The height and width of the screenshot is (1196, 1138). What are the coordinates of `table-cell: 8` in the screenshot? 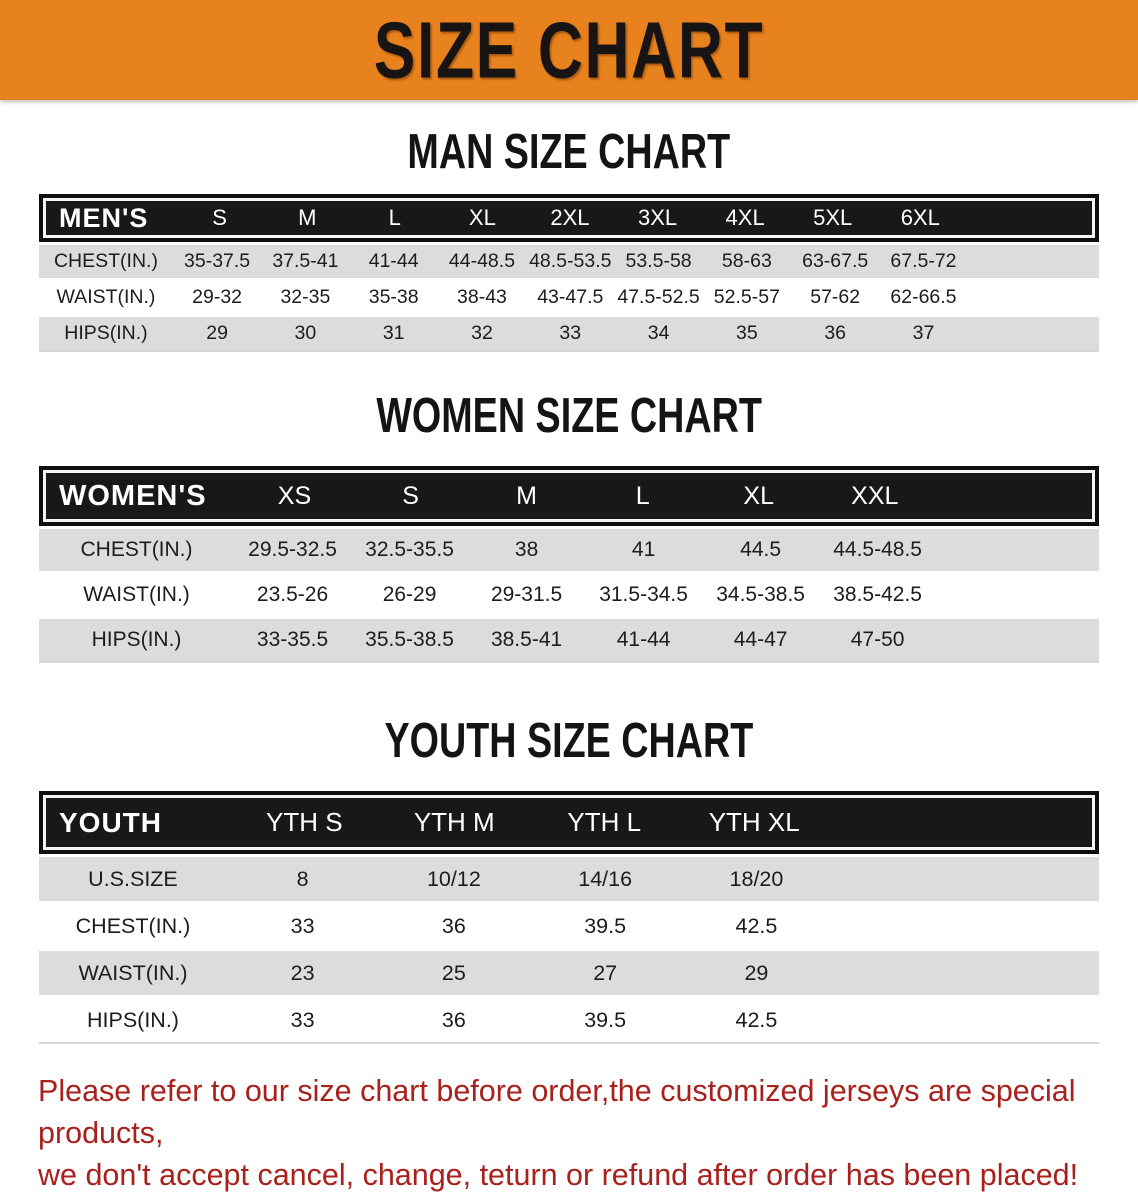 It's located at (302, 878).